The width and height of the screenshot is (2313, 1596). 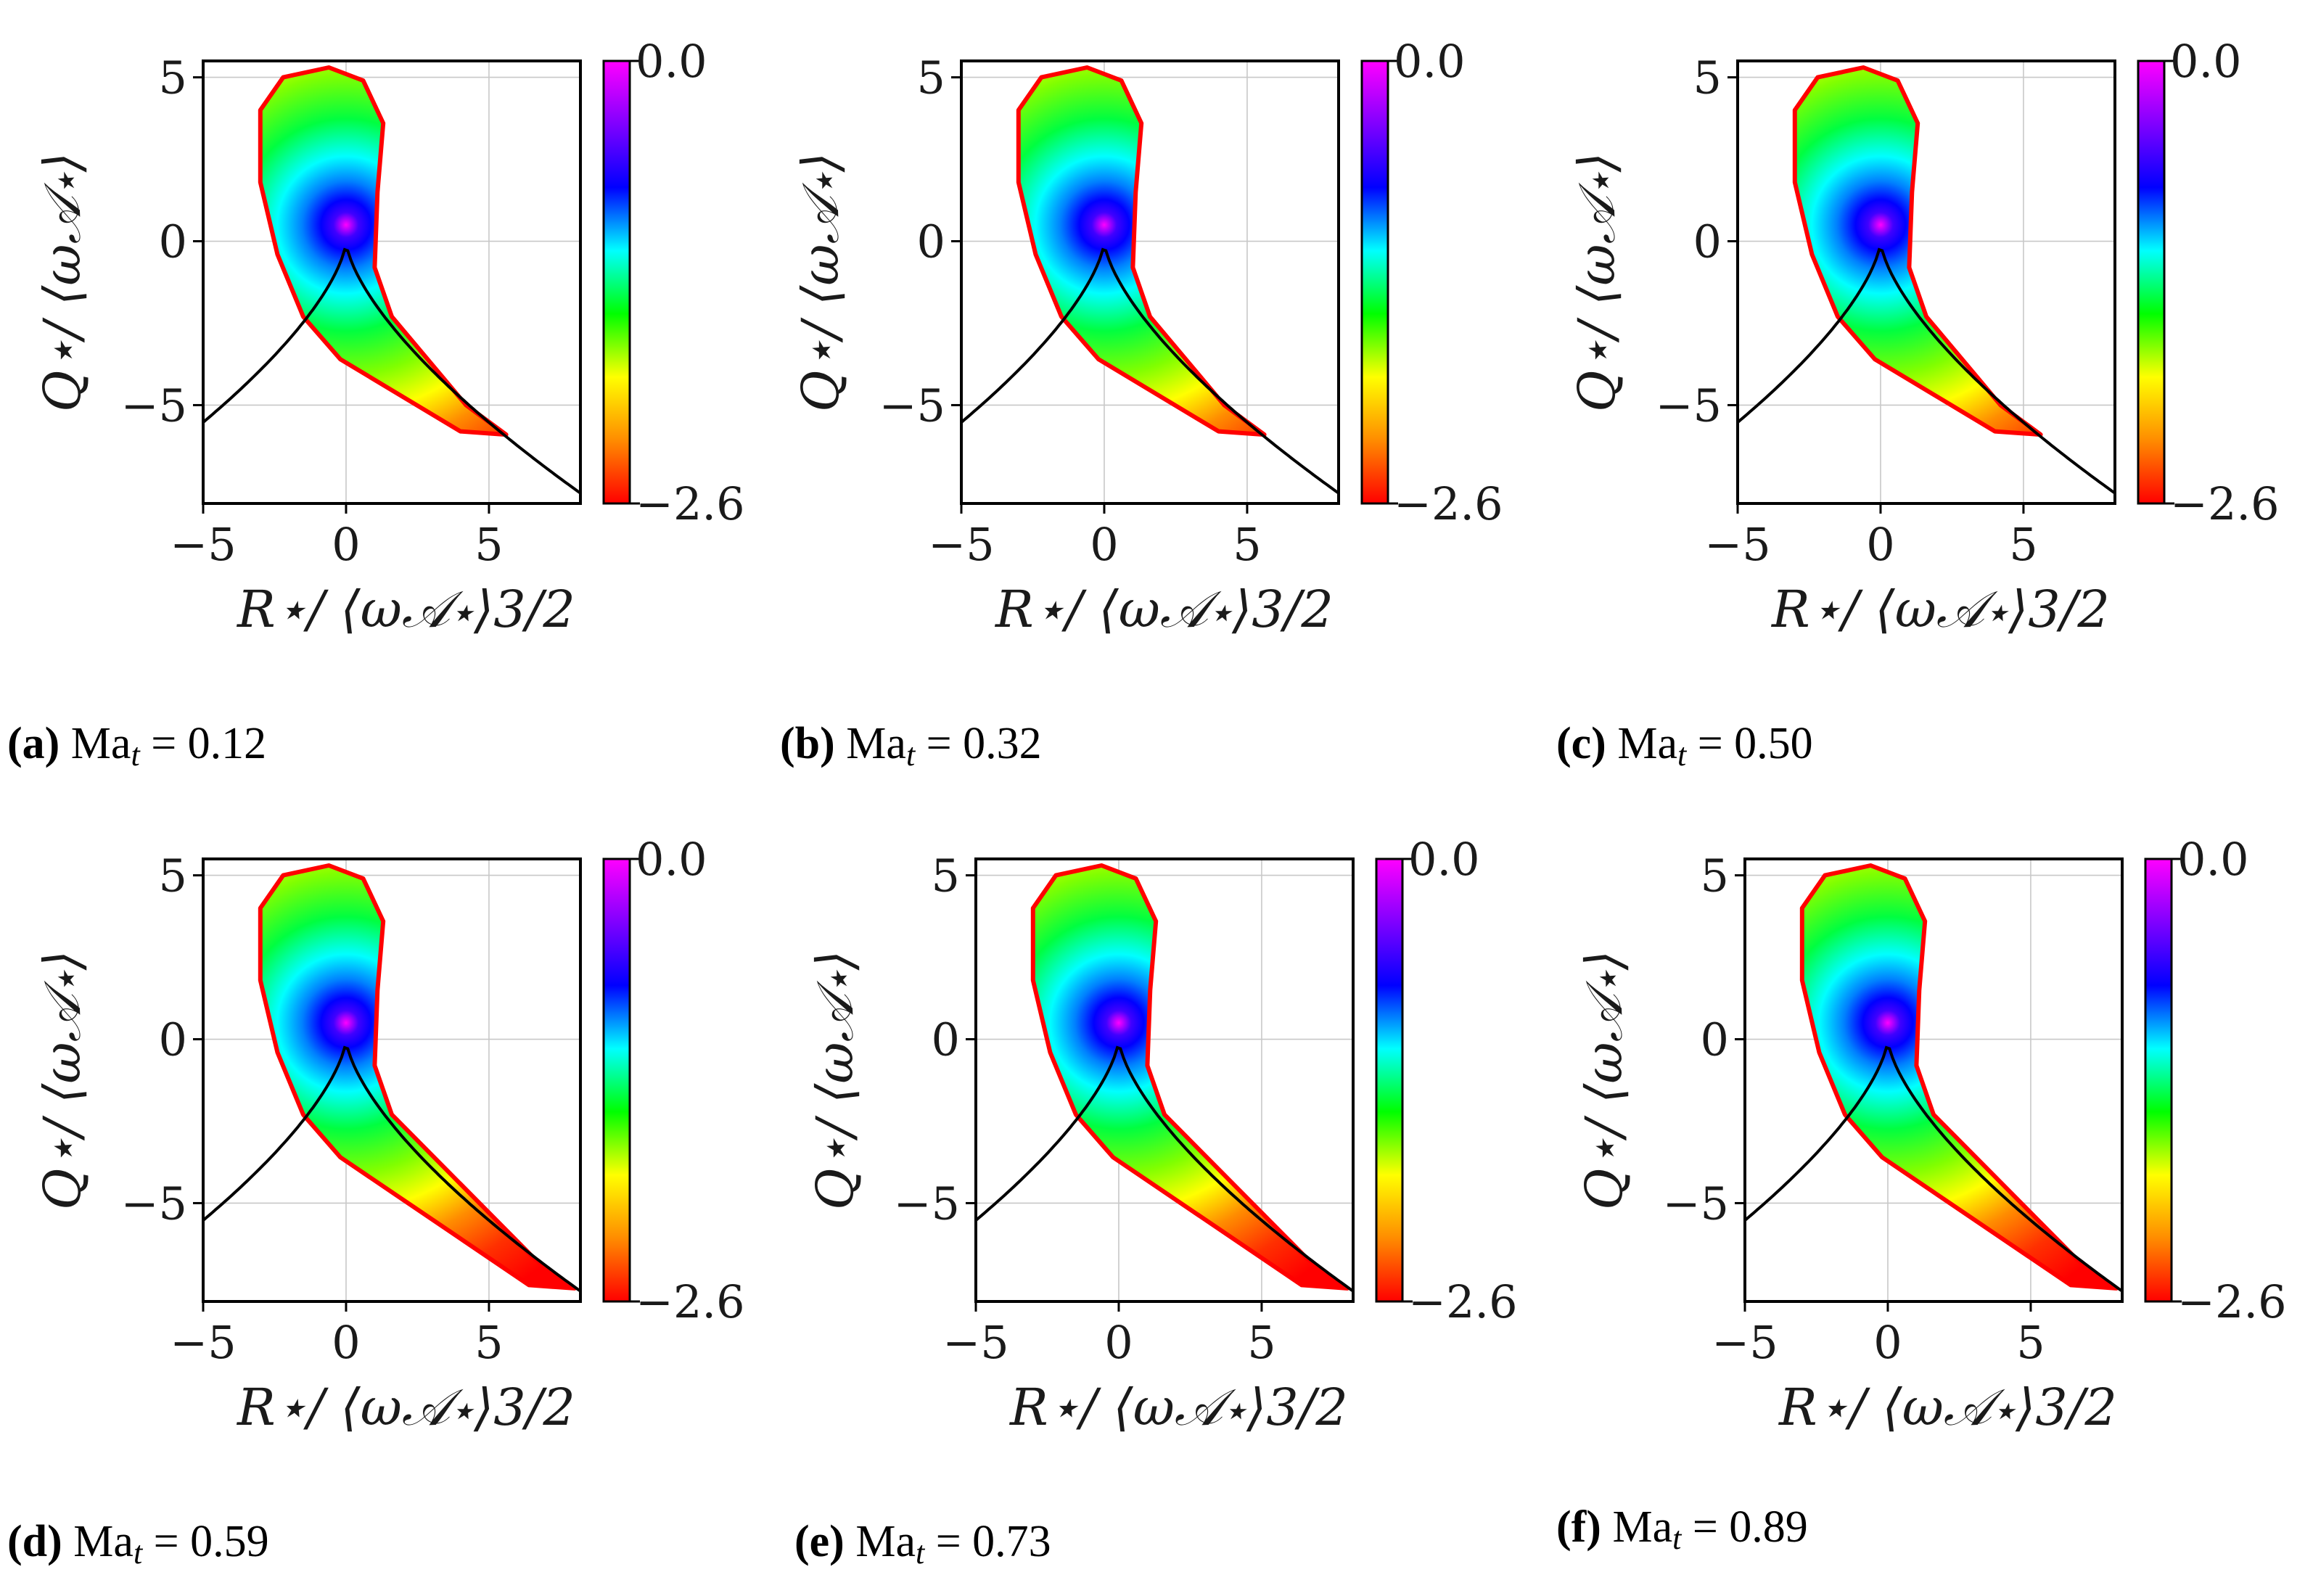 What do you see at coordinates (34, 1541) in the screenshot?
I see `caption-letter-d: (d)` at bounding box center [34, 1541].